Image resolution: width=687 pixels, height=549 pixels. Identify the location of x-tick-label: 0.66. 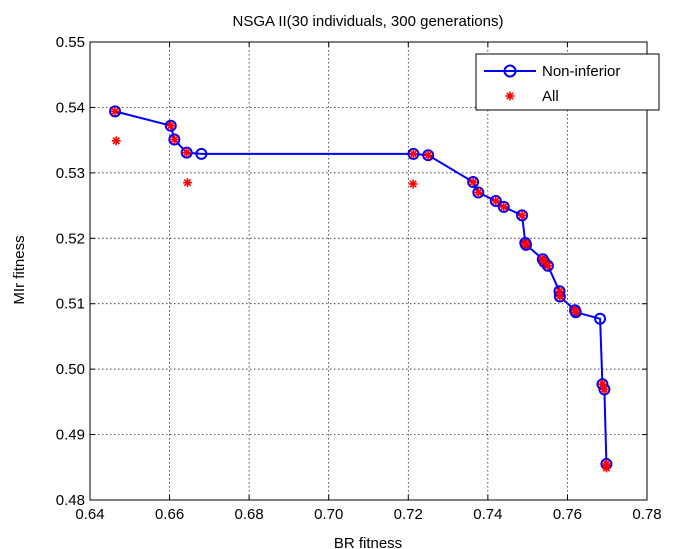
(169, 514).